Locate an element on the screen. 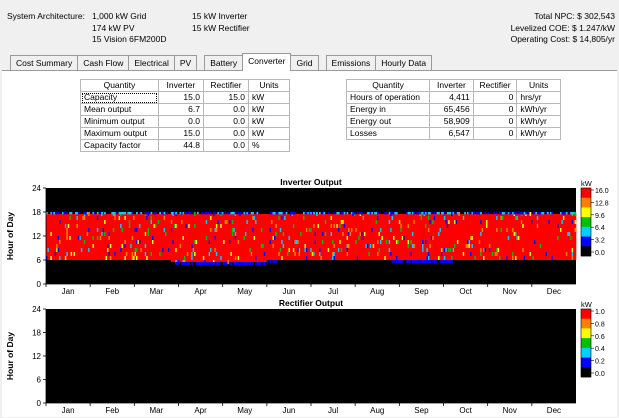  table-row: Hours of operation 4,411 0 hrs/yr is located at coordinates (453, 97).